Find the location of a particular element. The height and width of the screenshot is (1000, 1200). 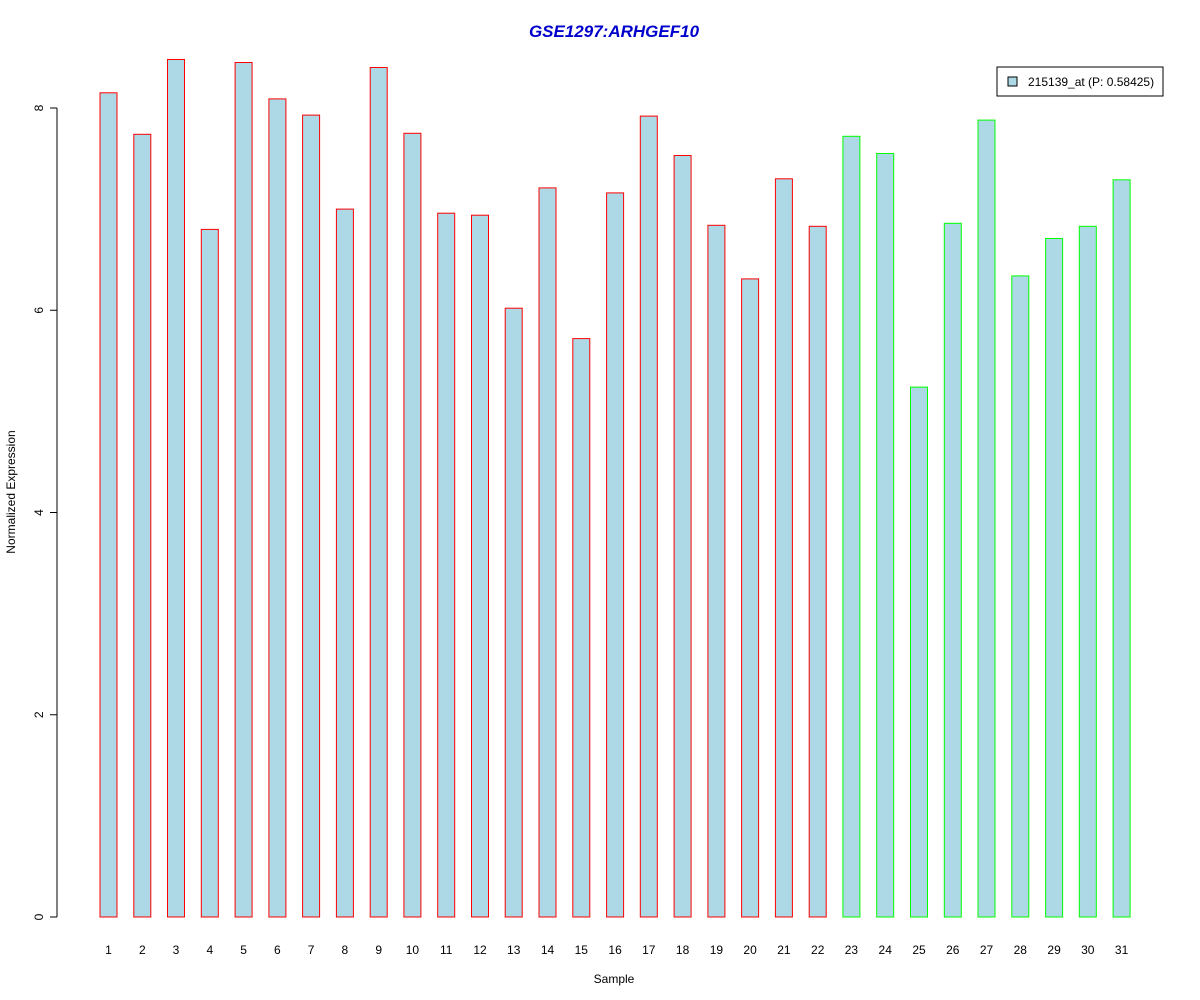

y-tick-label: 0 is located at coordinates (39, 916).